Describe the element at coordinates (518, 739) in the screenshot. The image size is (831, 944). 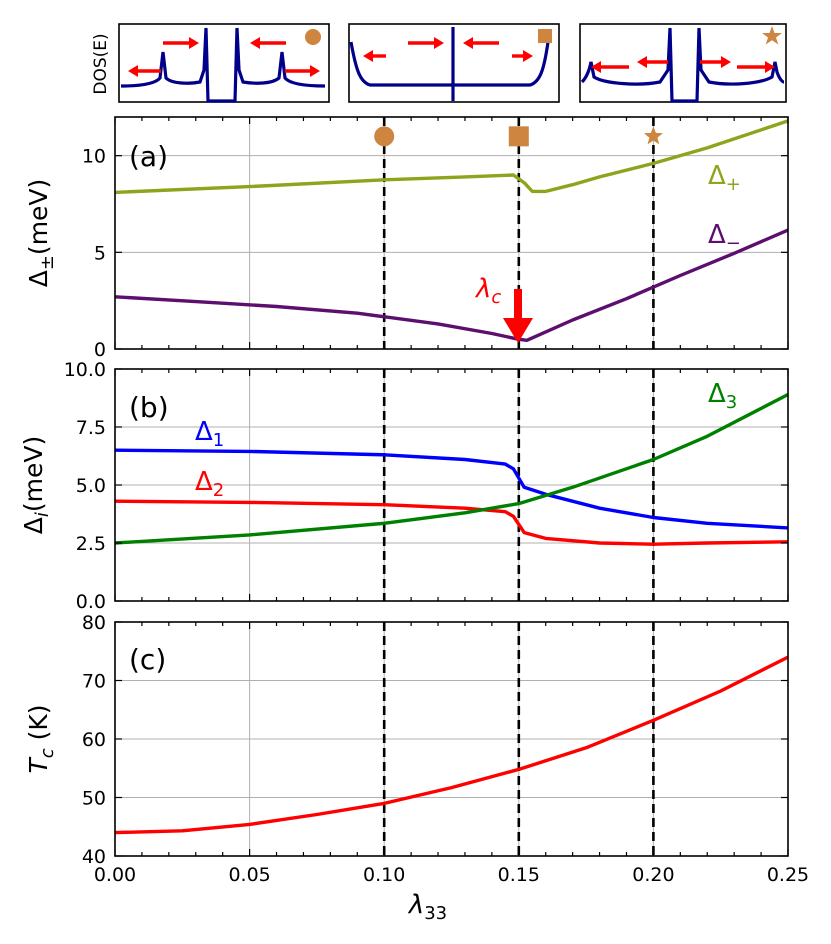
I see `panel-c-dashed-lines` at that location.